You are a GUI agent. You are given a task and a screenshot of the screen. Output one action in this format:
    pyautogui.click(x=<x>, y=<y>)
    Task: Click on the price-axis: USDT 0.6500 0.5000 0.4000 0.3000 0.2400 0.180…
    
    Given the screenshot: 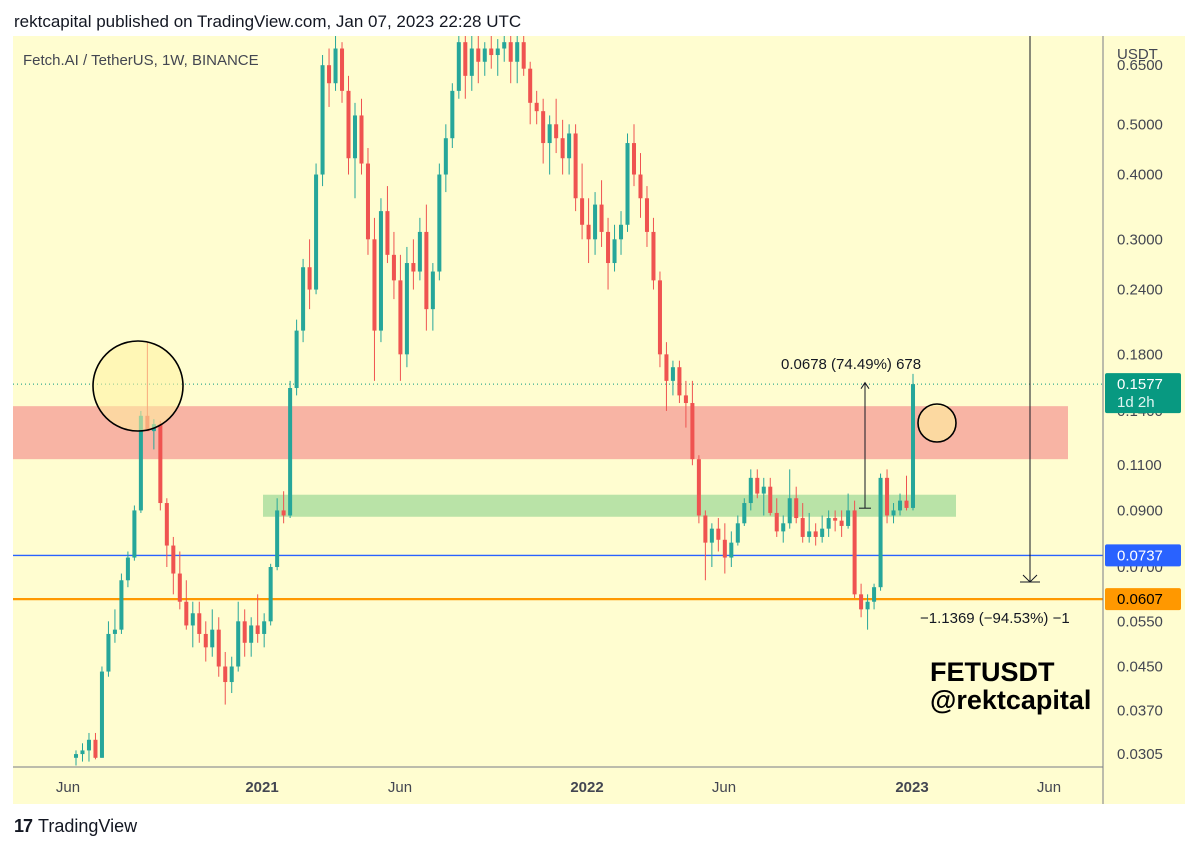 What is the action you would take?
    pyautogui.click(x=1141, y=420)
    